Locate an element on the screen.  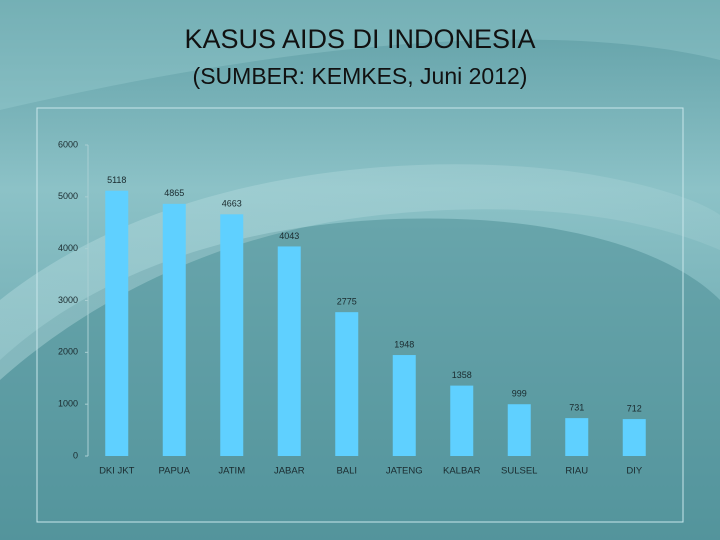
x-tick-label: JATENG is located at coordinates (404, 471).